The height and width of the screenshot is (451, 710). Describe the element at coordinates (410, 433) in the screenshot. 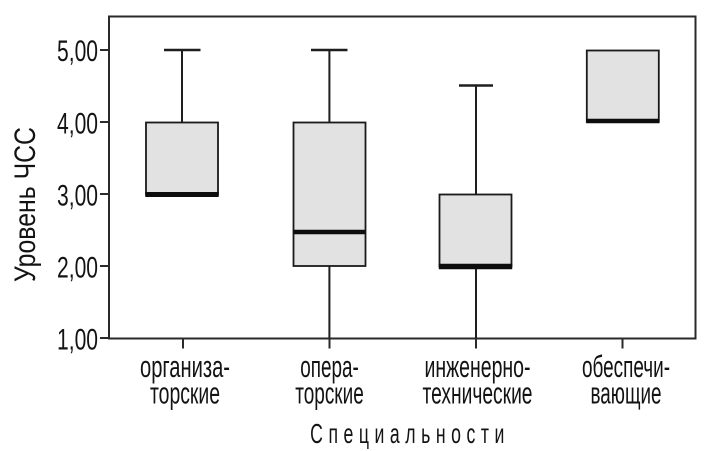

I see `svg-text: Специальности` at that location.